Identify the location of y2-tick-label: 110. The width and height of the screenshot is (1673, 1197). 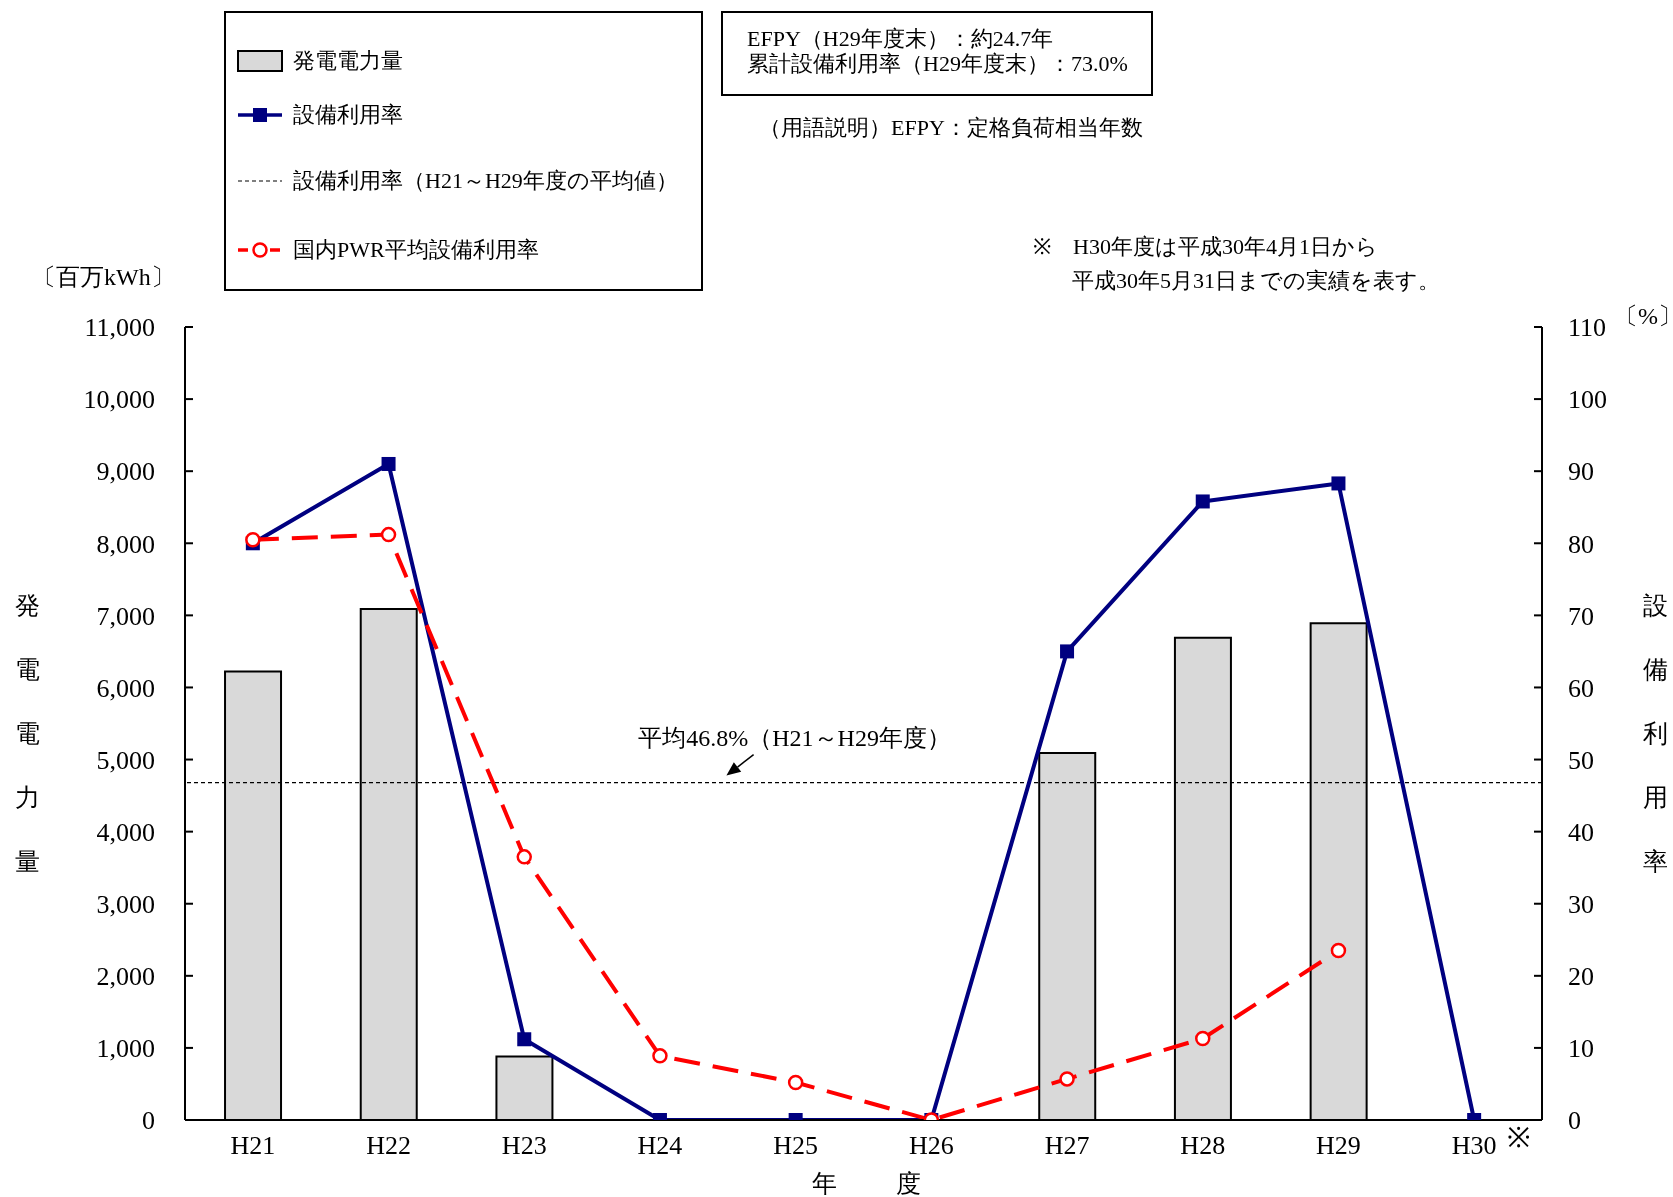
(1587, 328).